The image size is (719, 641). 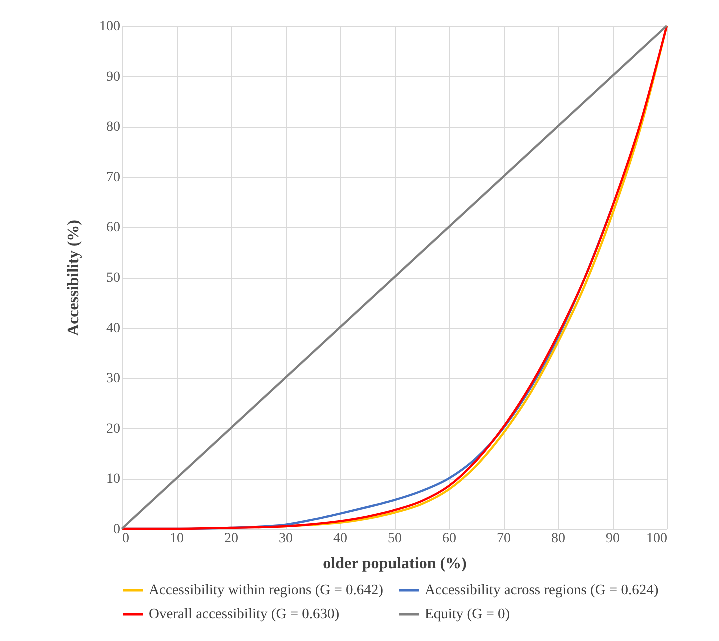 I want to click on x-tick-label: 30, so click(x=286, y=539).